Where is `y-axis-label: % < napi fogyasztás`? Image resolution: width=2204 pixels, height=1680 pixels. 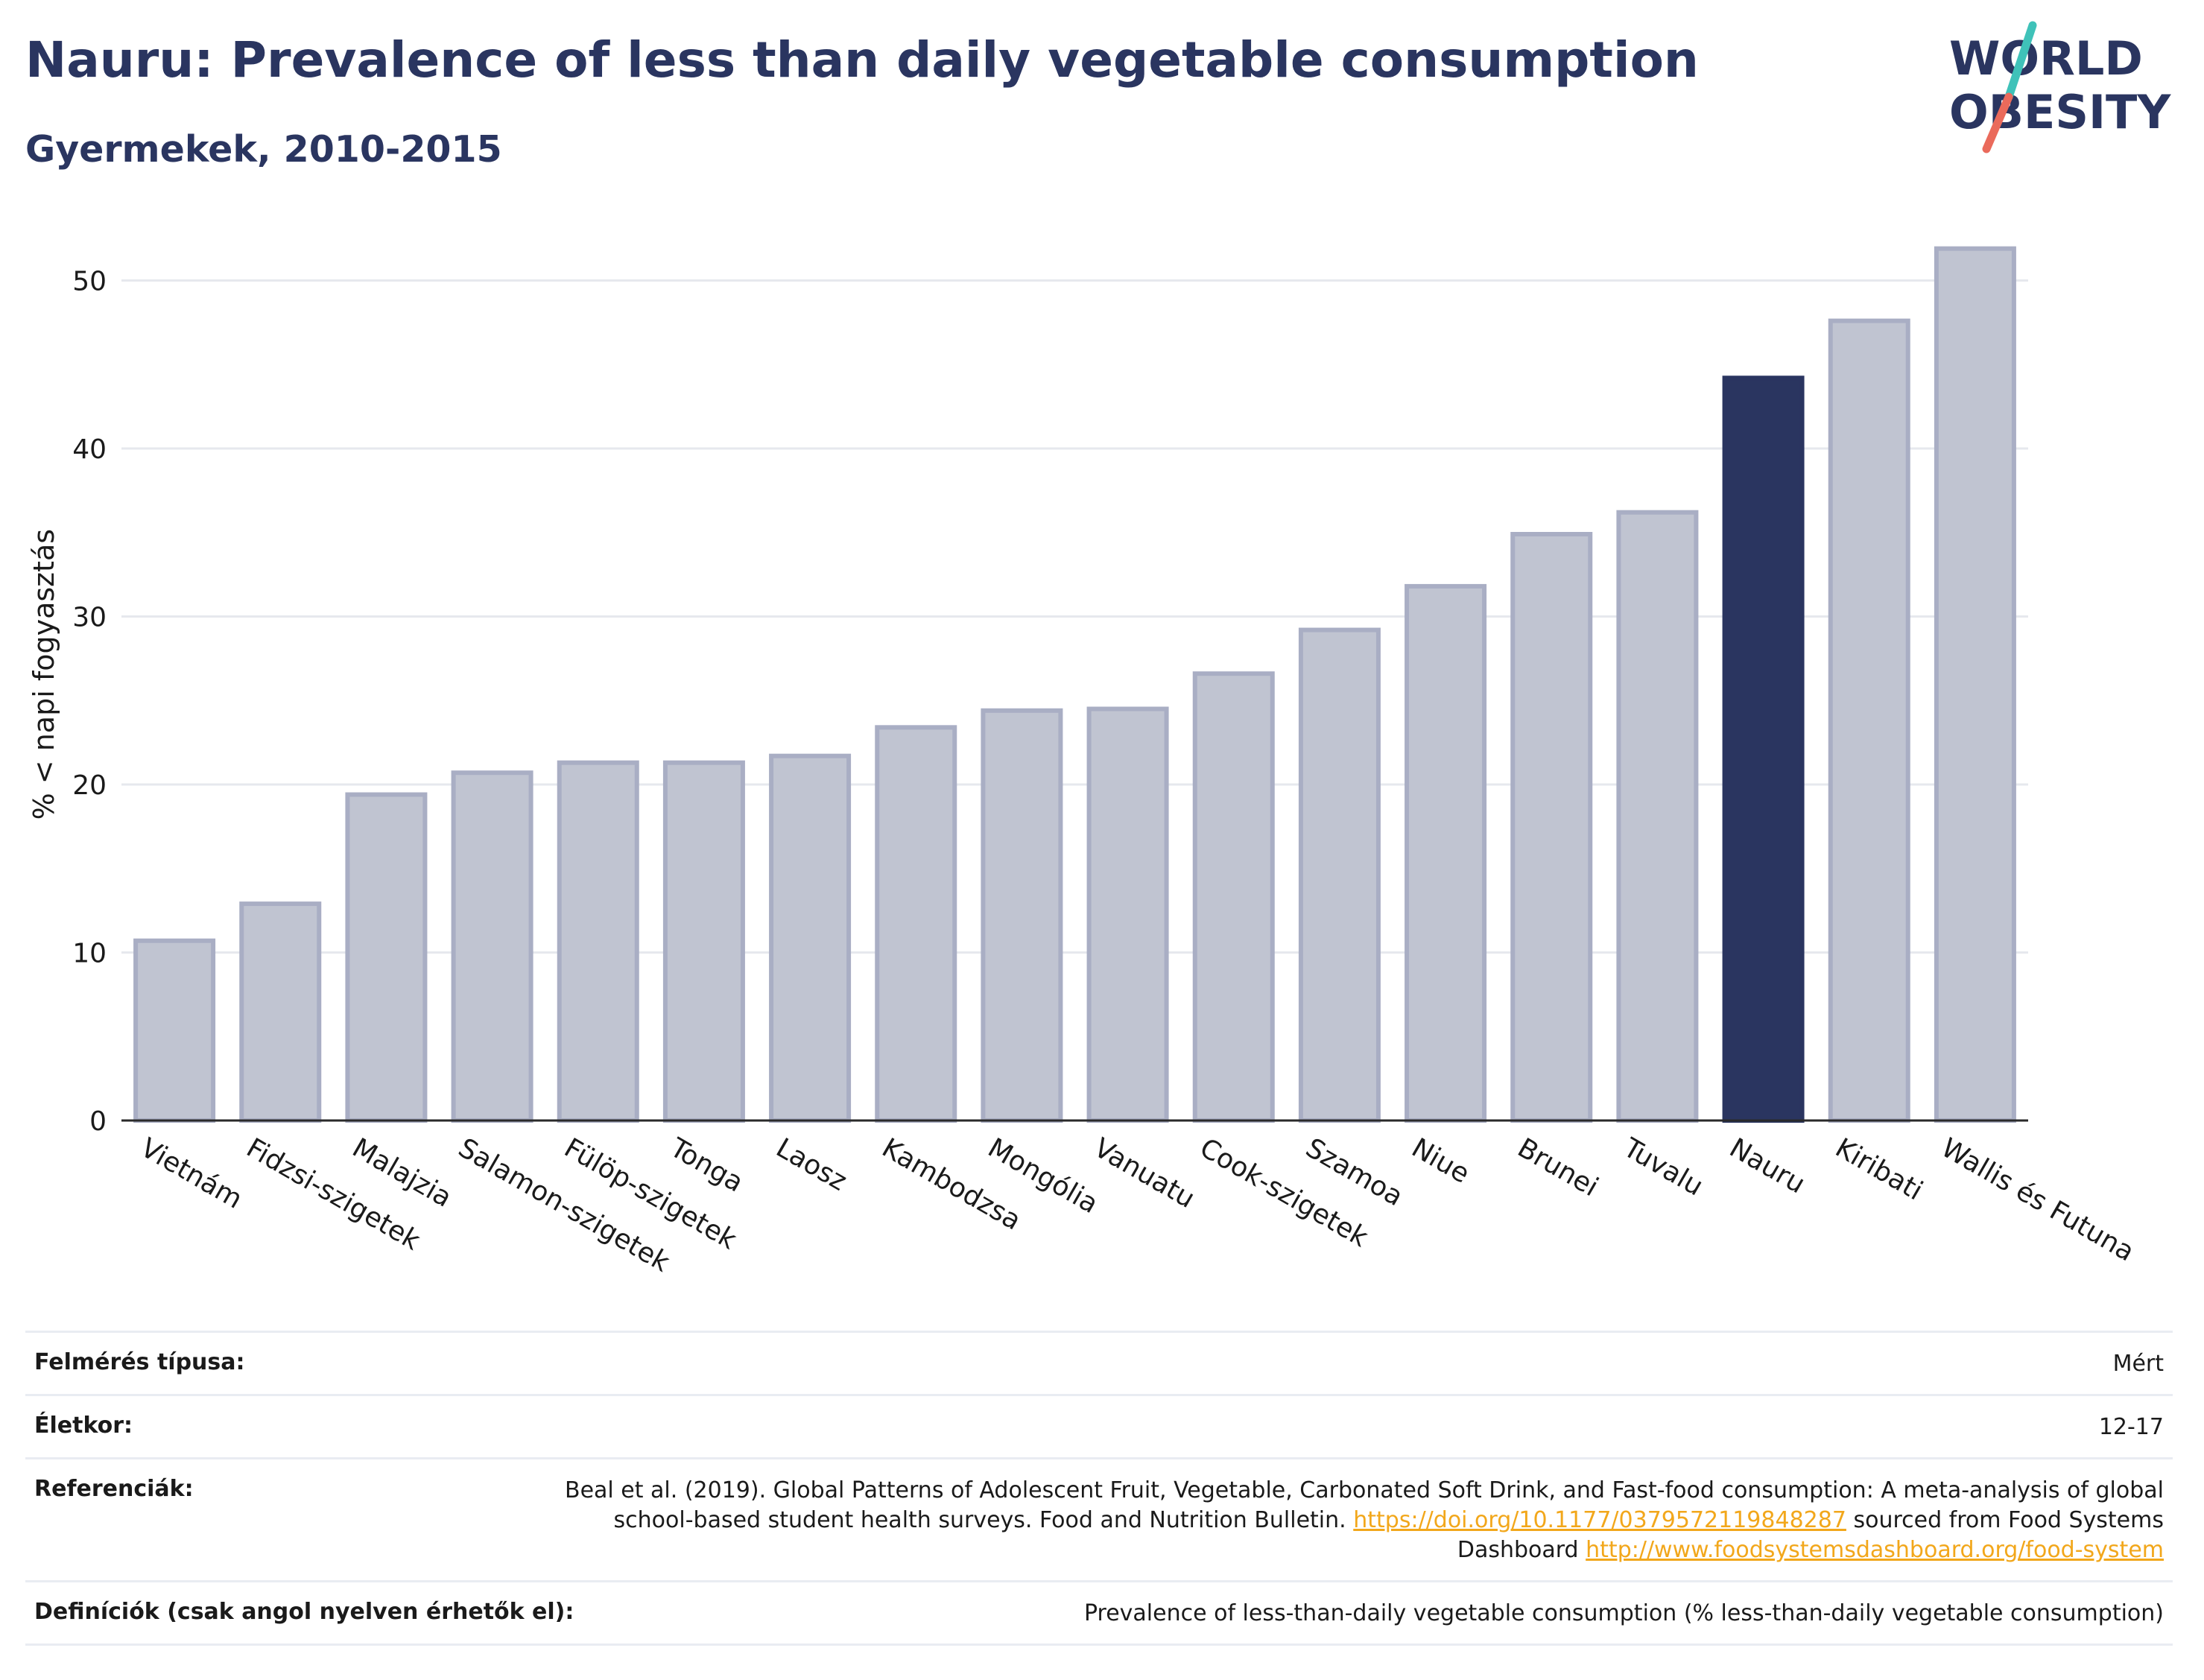
y-axis-label: % < napi fogyasztás is located at coordinates (44, 674).